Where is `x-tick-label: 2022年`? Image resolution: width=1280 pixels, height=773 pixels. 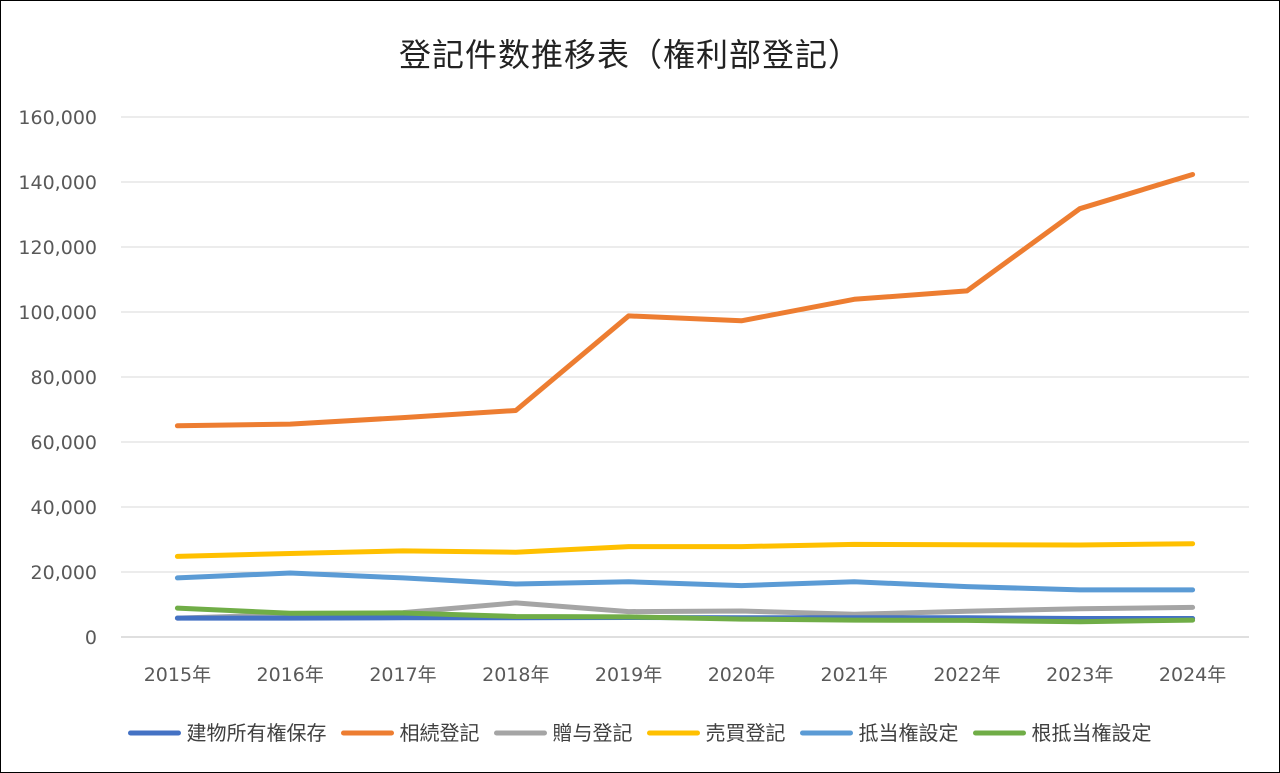
x-tick-label: 2022年 is located at coordinates (966, 675).